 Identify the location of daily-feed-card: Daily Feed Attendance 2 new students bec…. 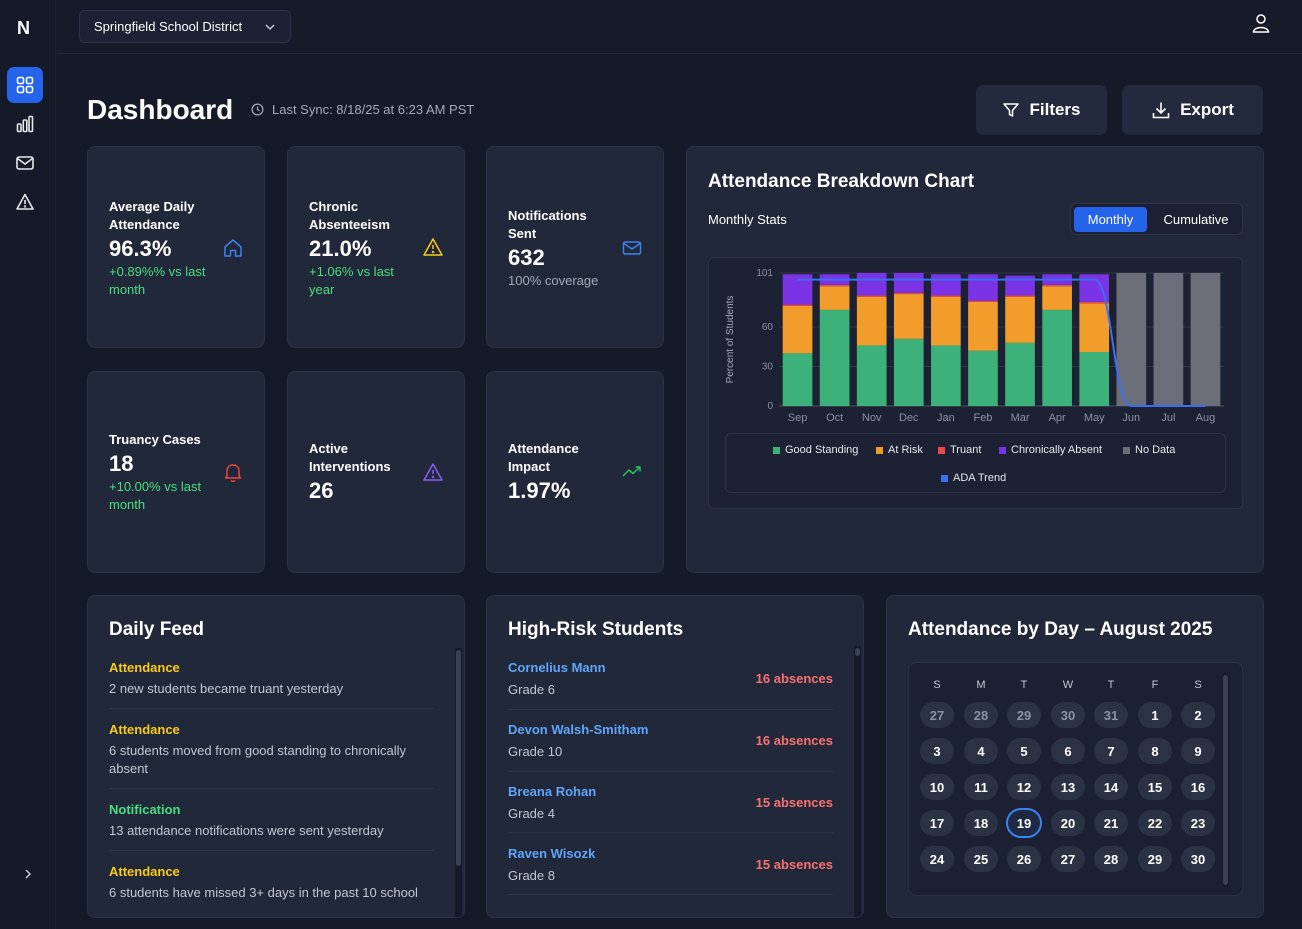
(276, 756).